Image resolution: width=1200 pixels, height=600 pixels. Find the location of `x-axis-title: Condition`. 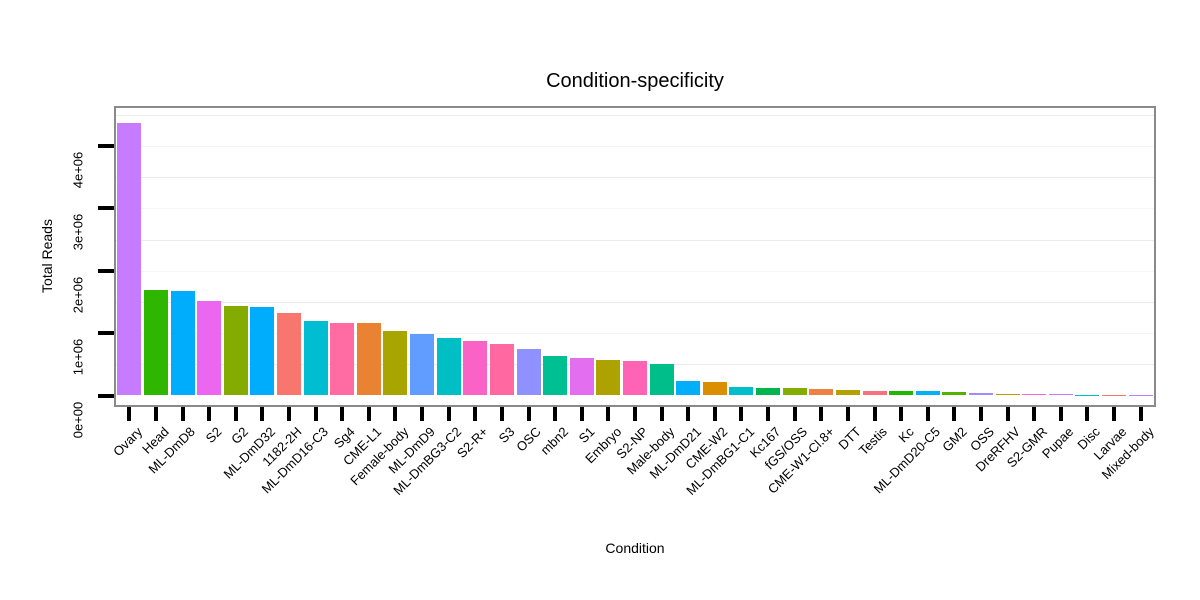

x-axis-title: Condition is located at coordinates (635, 548).